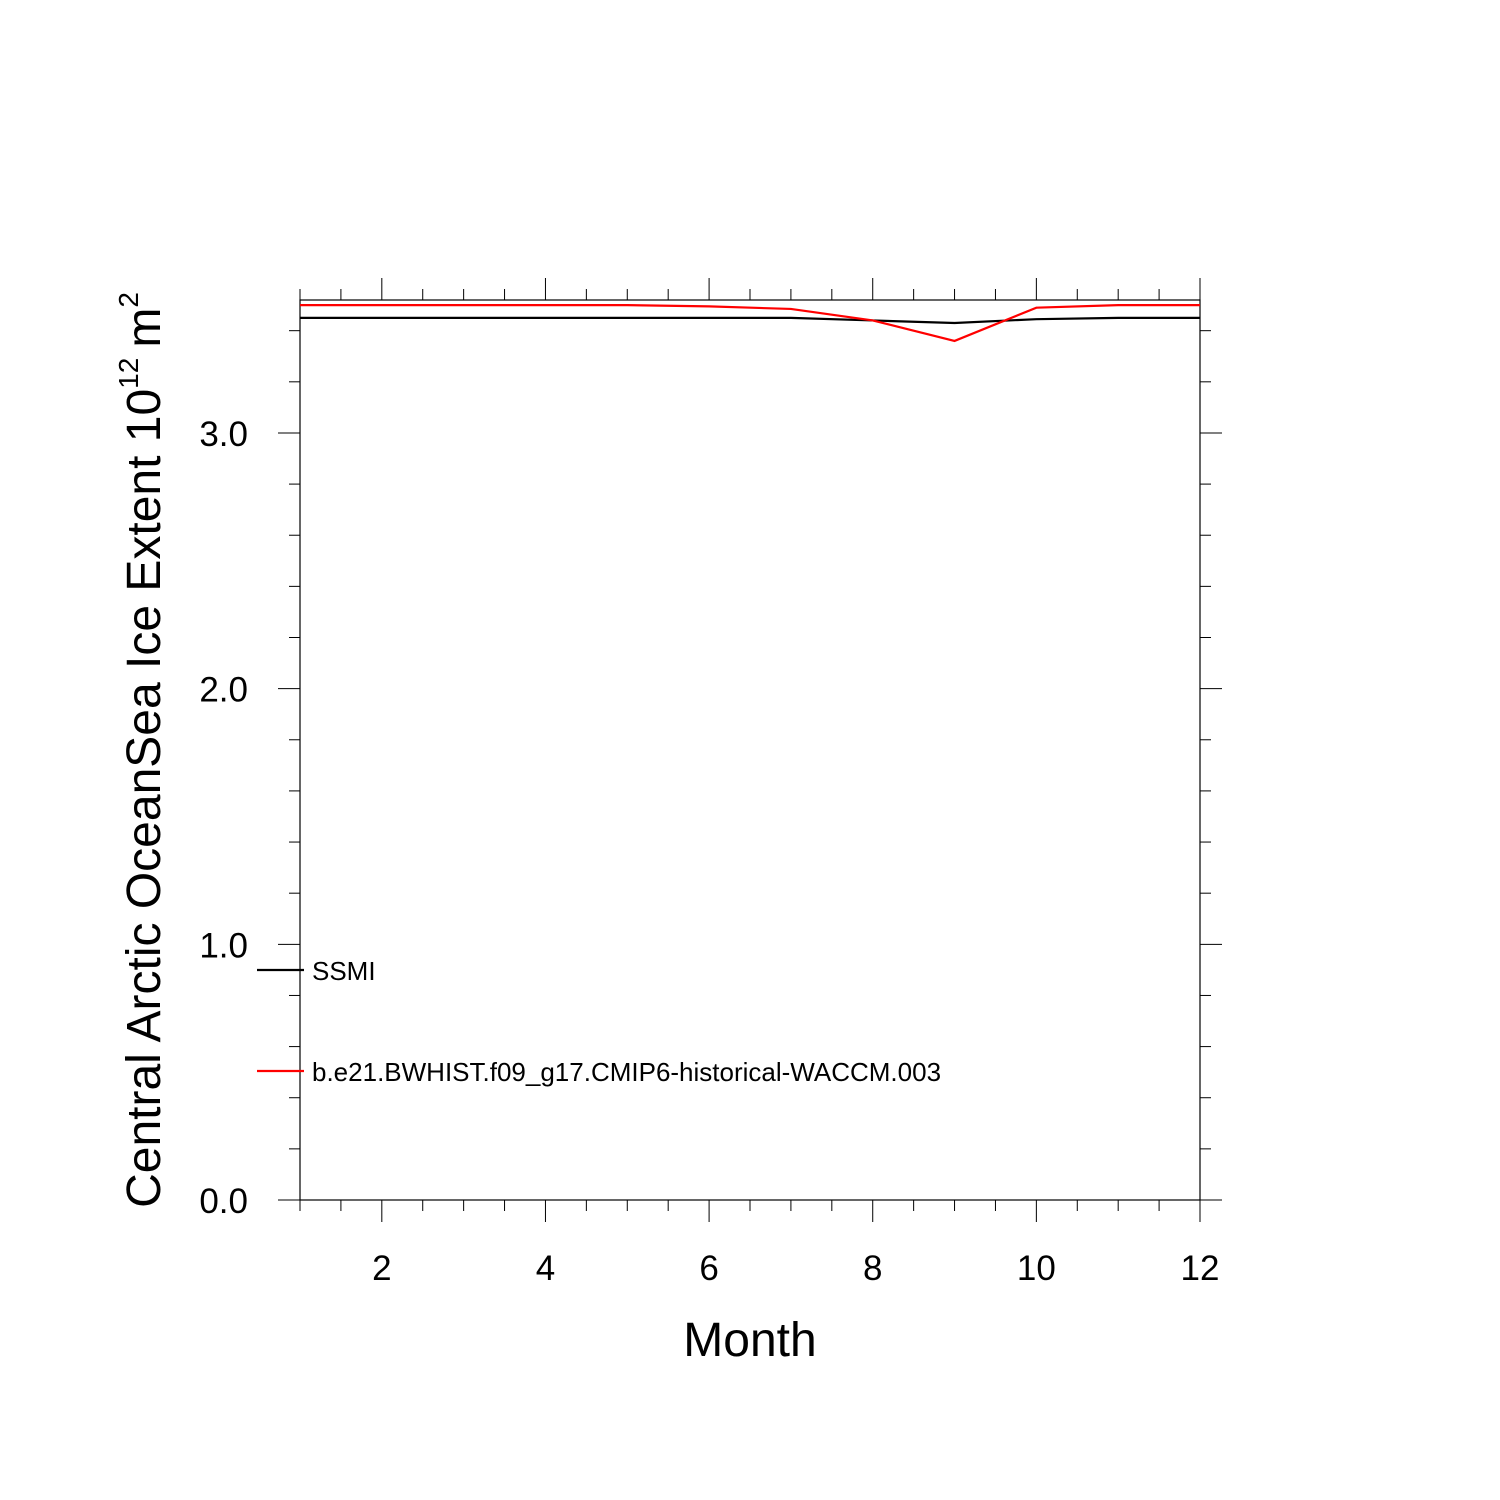  Describe the element at coordinates (344, 971) in the screenshot. I see `legend-label: SSMI` at that location.